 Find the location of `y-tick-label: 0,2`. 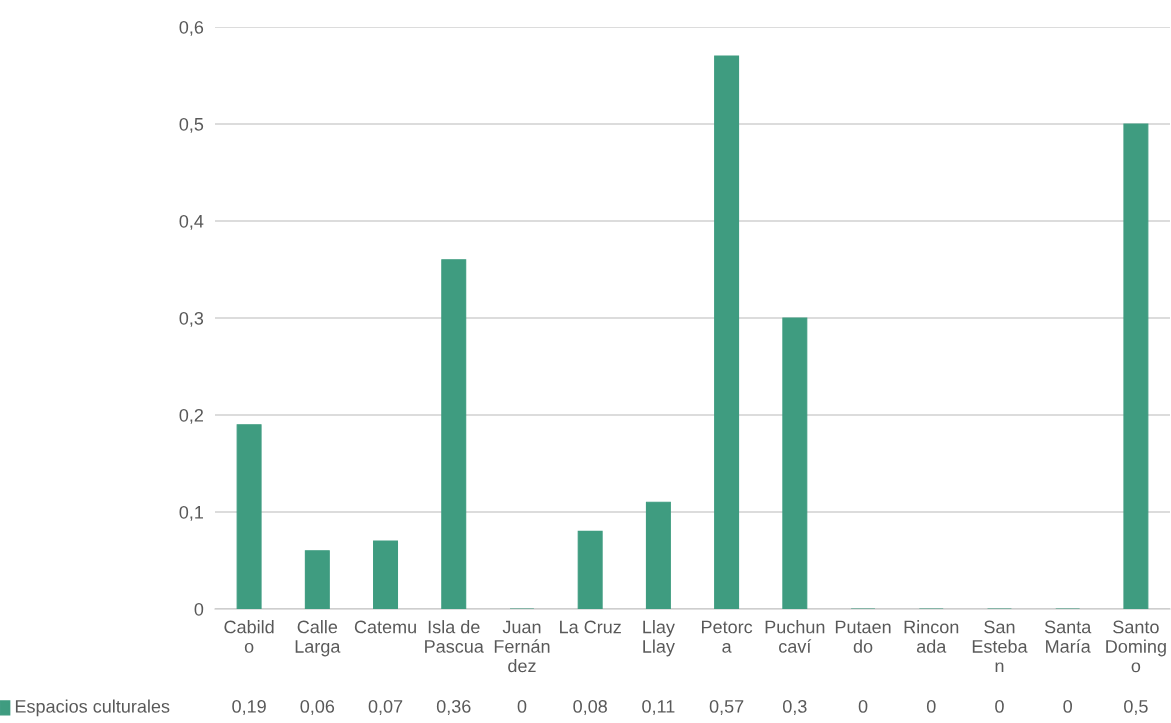

y-tick-label: 0,2 is located at coordinates (191, 416).